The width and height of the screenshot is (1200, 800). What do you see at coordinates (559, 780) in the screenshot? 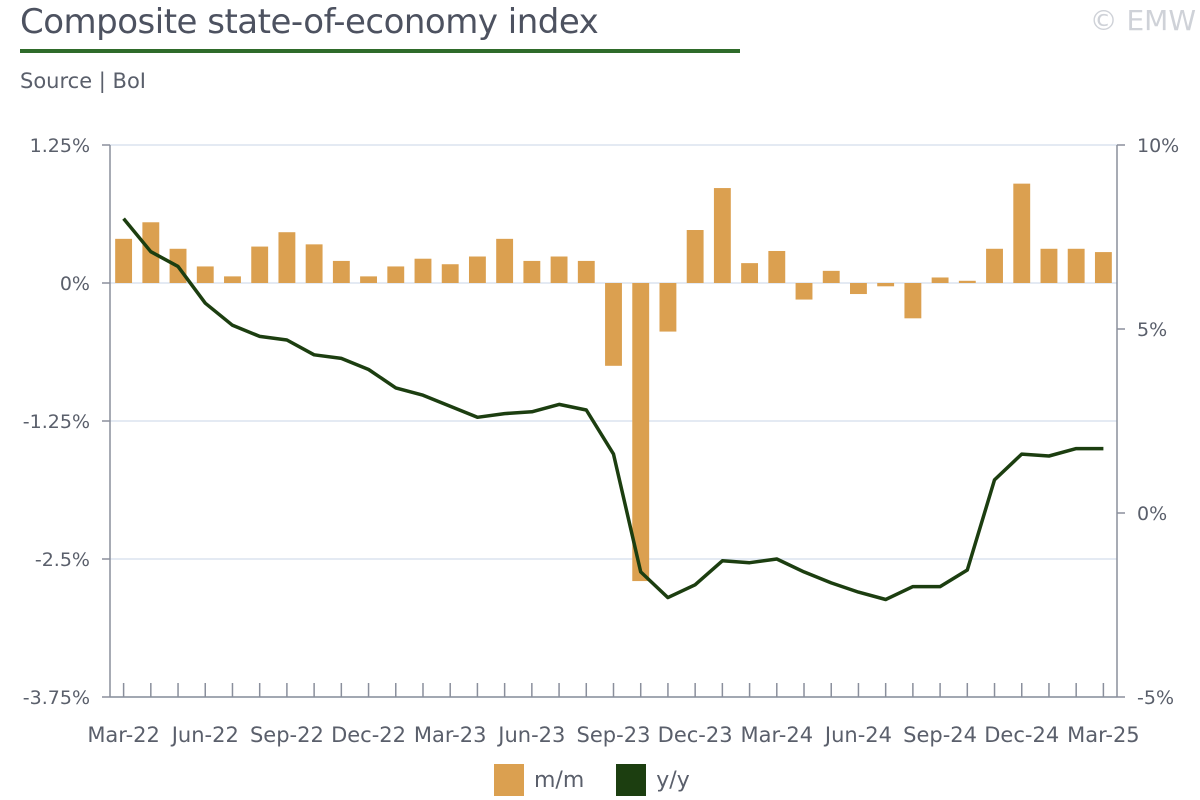
I see `legend-label-mm: m/m` at bounding box center [559, 780].